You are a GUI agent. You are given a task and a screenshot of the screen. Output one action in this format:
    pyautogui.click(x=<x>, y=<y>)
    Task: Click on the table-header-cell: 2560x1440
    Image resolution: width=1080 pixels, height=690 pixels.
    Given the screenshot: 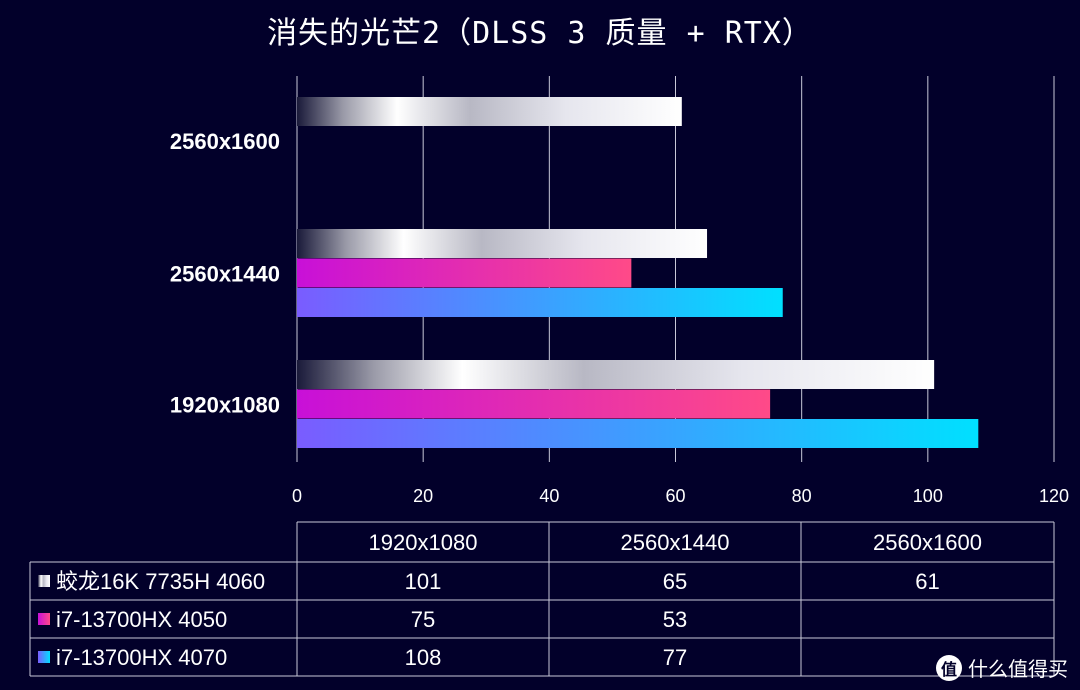 What is the action you would take?
    pyautogui.click(x=675, y=542)
    